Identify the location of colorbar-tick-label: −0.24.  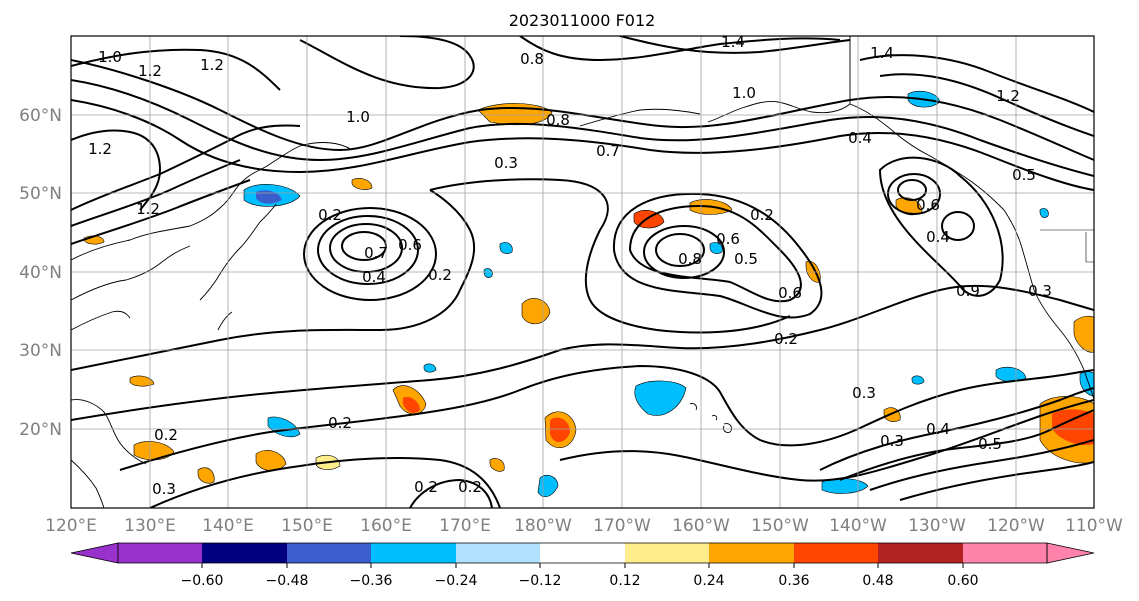
(456, 581).